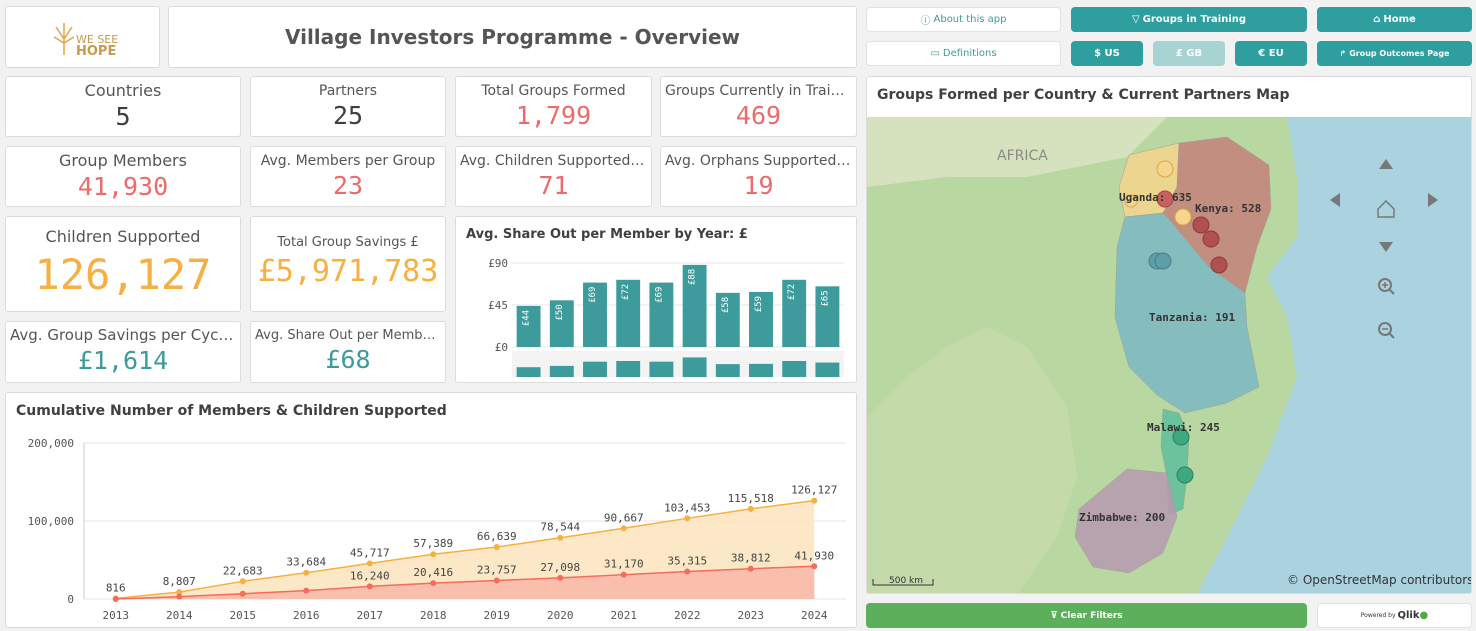  Describe the element at coordinates (348, 271) in the screenshot. I see `kpi-value: £5,971,783` at that location.